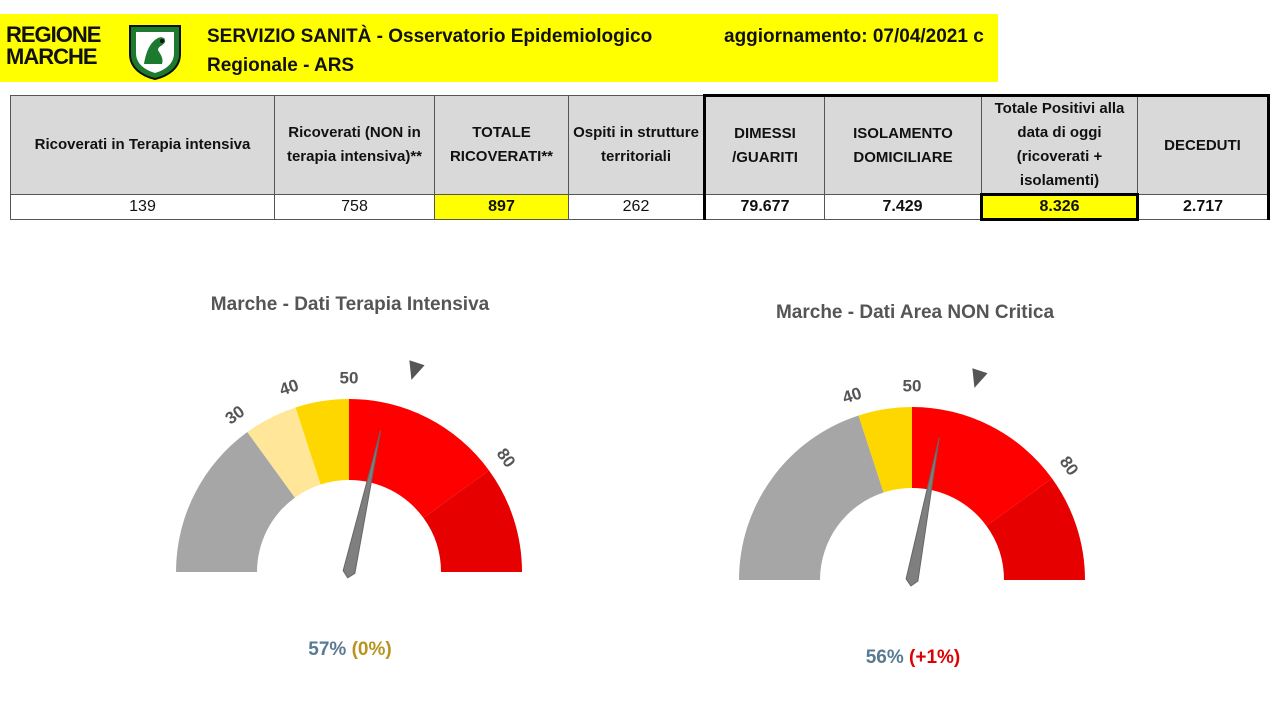 The width and height of the screenshot is (1280, 720). What do you see at coordinates (52, 56) in the screenshot?
I see `logo-line-2: MARCHE` at bounding box center [52, 56].